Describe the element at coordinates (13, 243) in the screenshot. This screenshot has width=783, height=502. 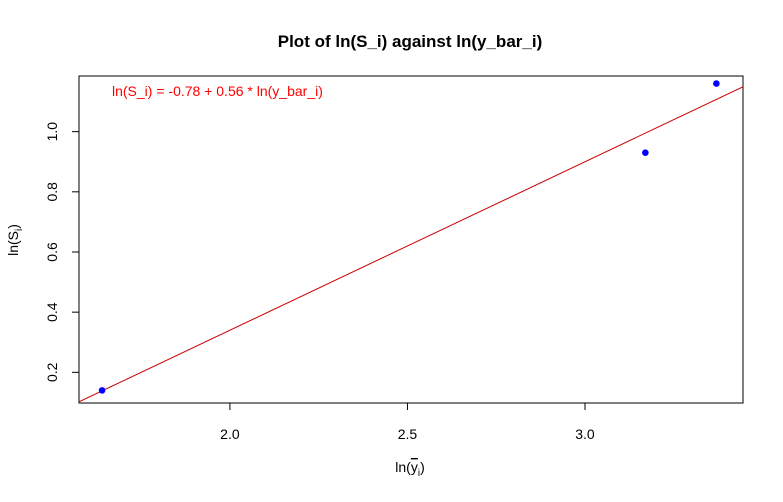
I see `y-axis-label-base: ln(S` at that location.